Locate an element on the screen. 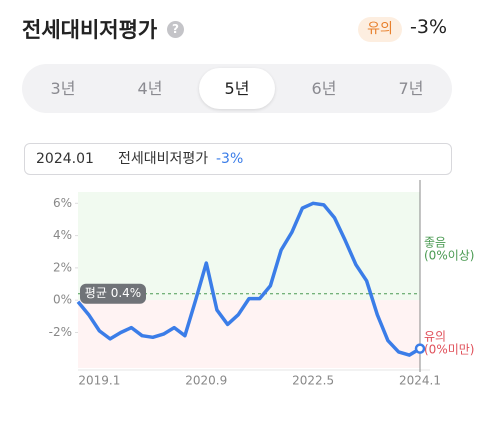 The width and height of the screenshot is (480, 424). average-badge is located at coordinates (113, 293).